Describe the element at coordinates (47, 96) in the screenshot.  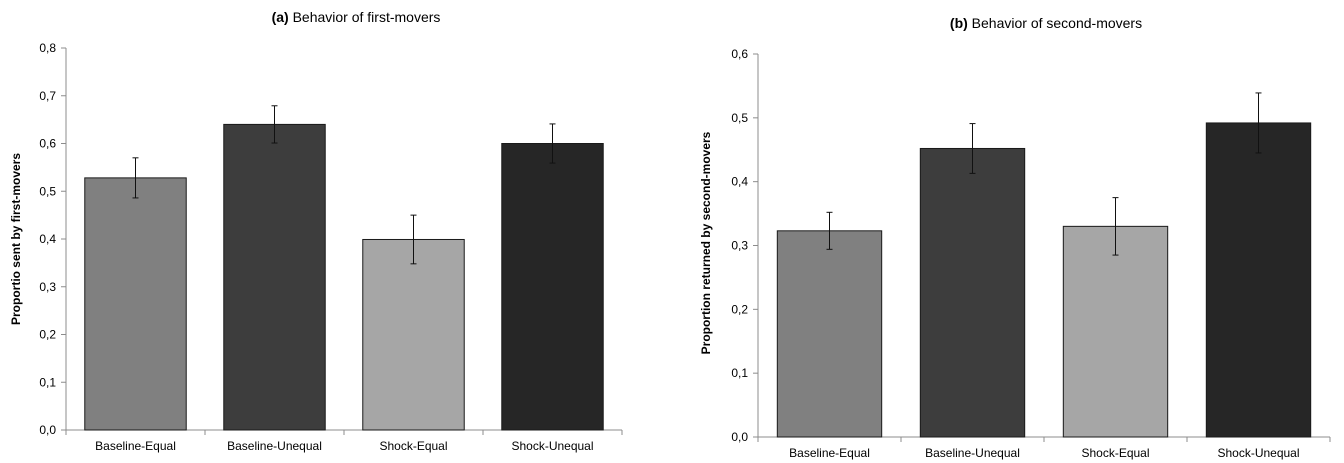
I see `y-tick-label: 0,7` at that location.